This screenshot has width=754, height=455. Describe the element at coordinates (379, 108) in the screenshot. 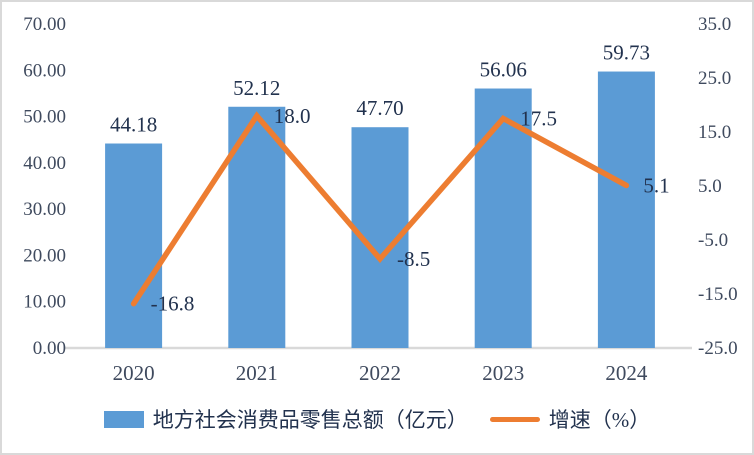

I see `bar-data-label: 47.70` at that location.